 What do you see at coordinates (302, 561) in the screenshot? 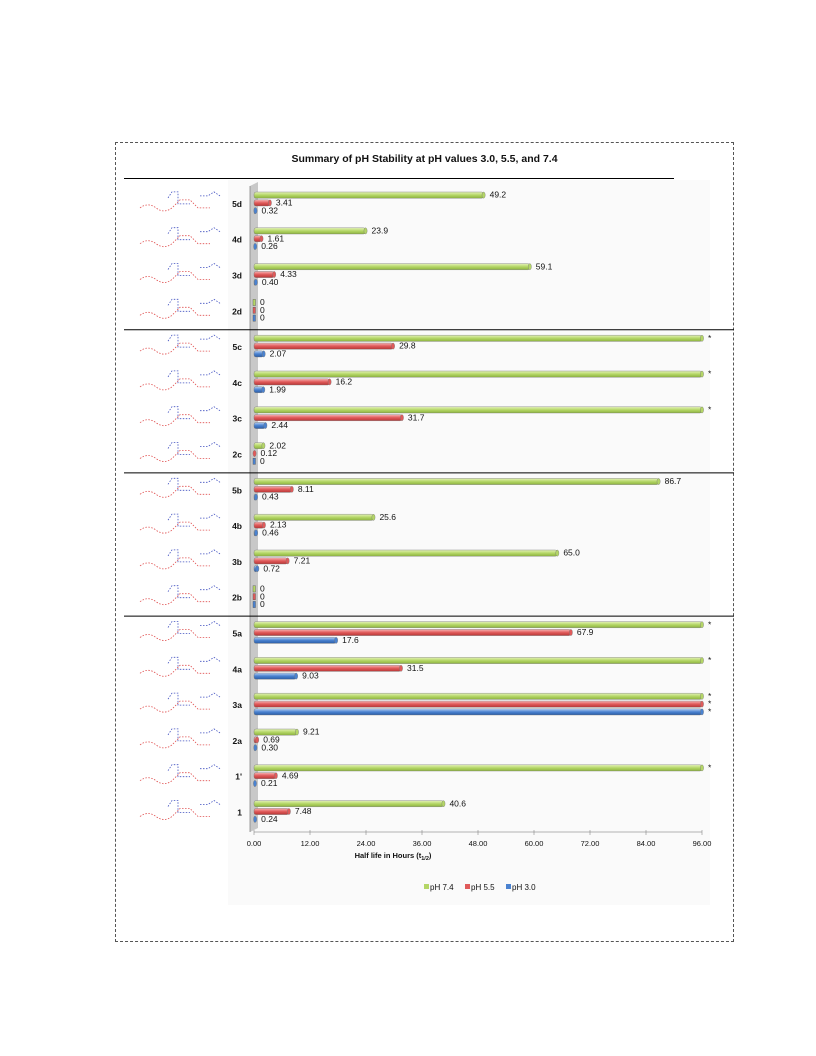
I see `data-label: 7.21` at bounding box center [302, 561].